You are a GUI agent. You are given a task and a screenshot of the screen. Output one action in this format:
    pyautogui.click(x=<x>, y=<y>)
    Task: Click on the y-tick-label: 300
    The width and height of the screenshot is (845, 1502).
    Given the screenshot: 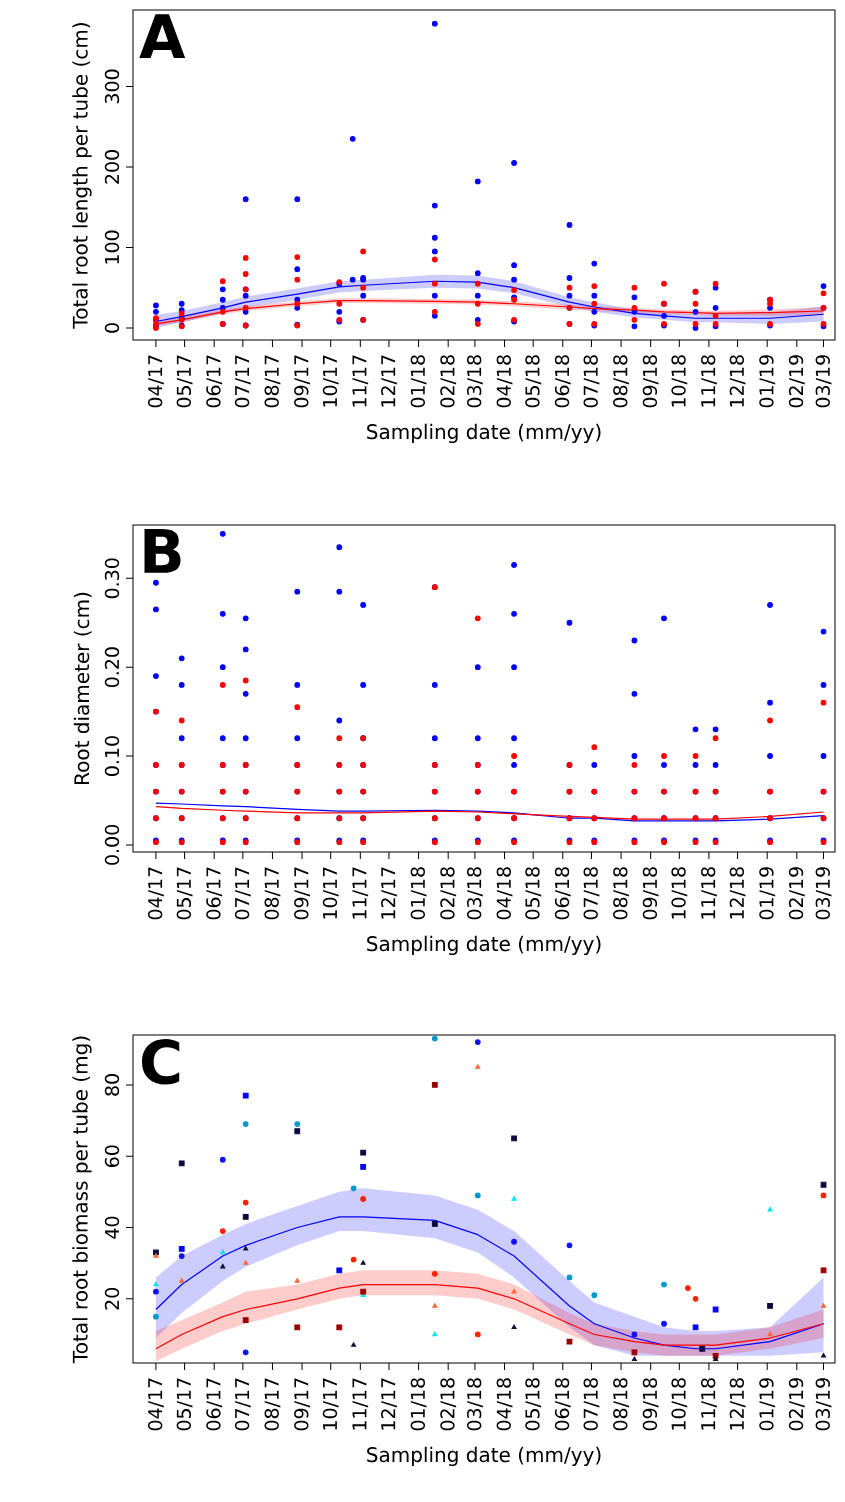 What is the action you would take?
    pyautogui.click(x=112, y=86)
    